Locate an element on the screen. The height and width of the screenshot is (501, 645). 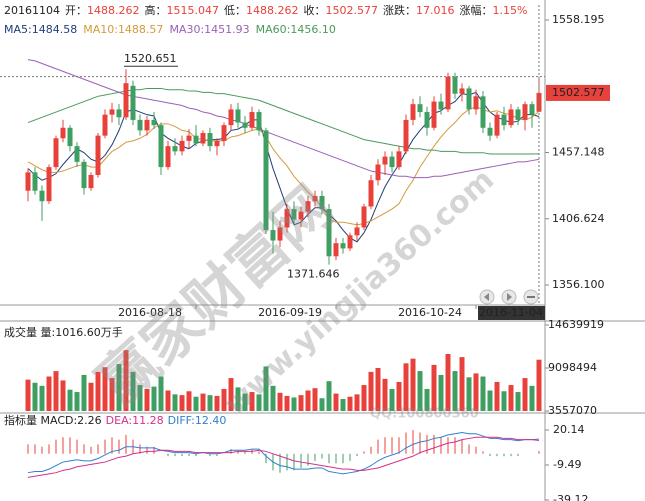
y-tick-label: 1457.148 is located at coordinates (578, 151).